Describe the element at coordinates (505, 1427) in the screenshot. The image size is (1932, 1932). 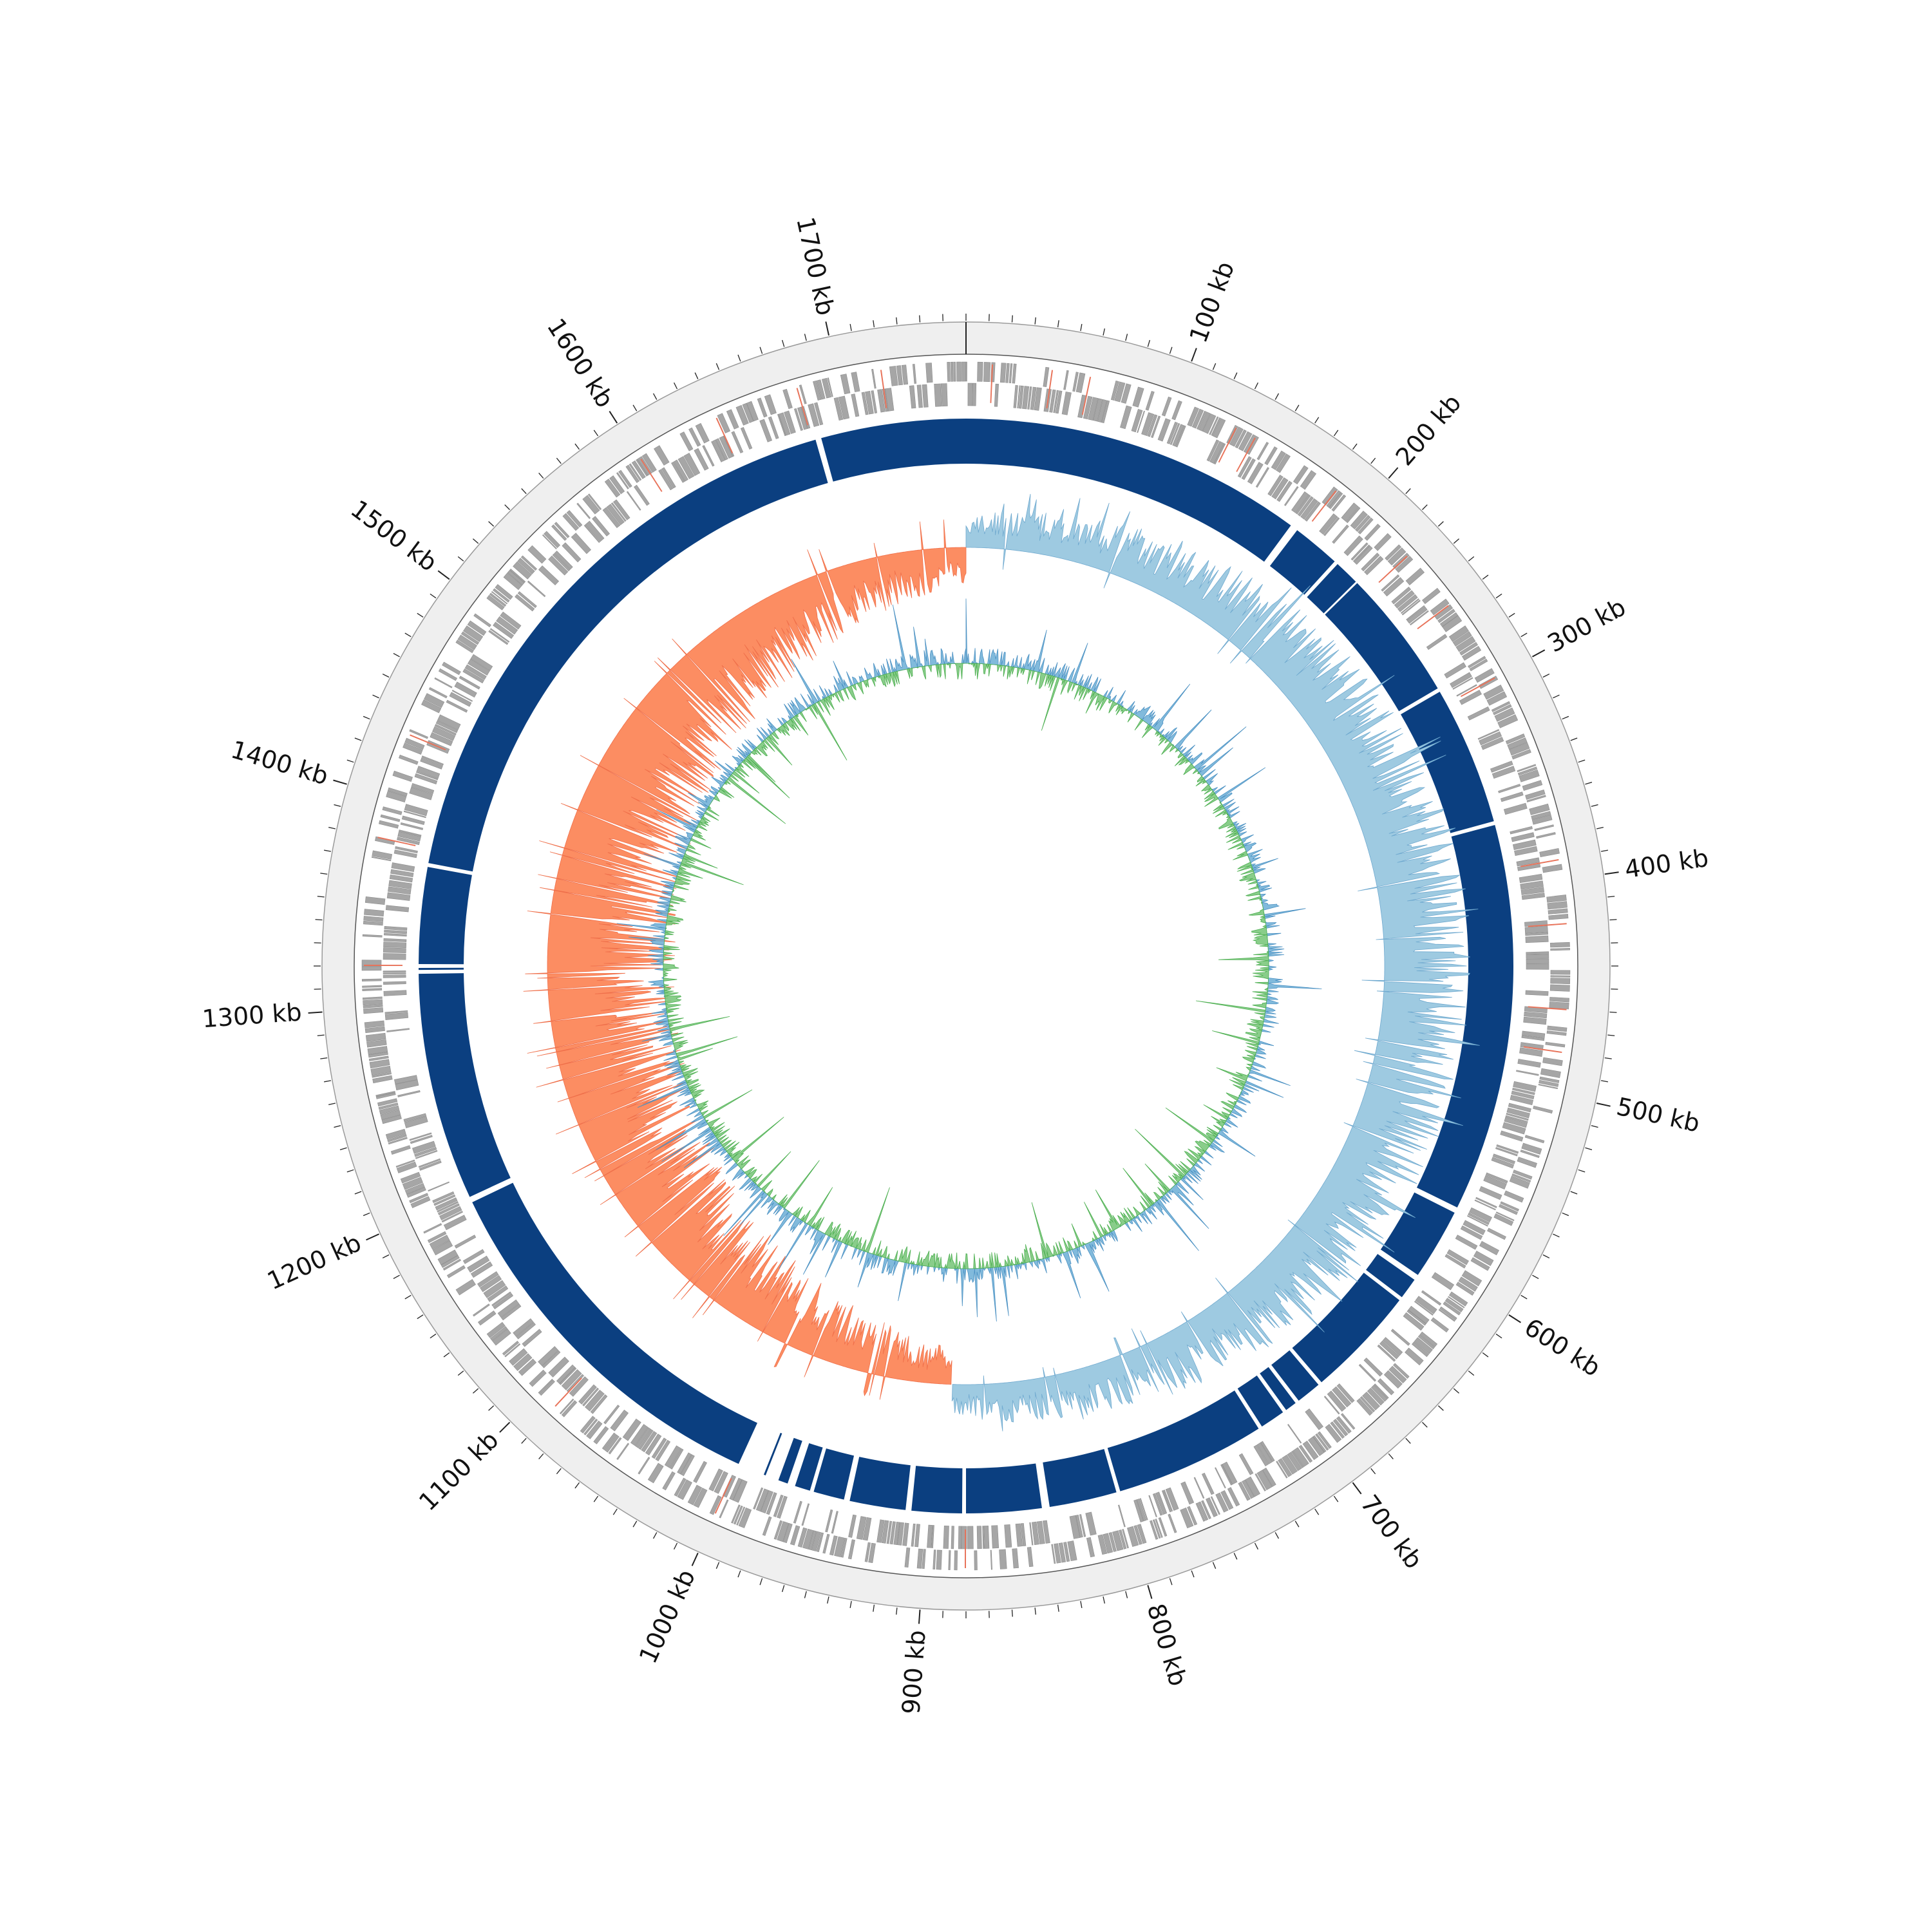
I see `major-tick` at that location.